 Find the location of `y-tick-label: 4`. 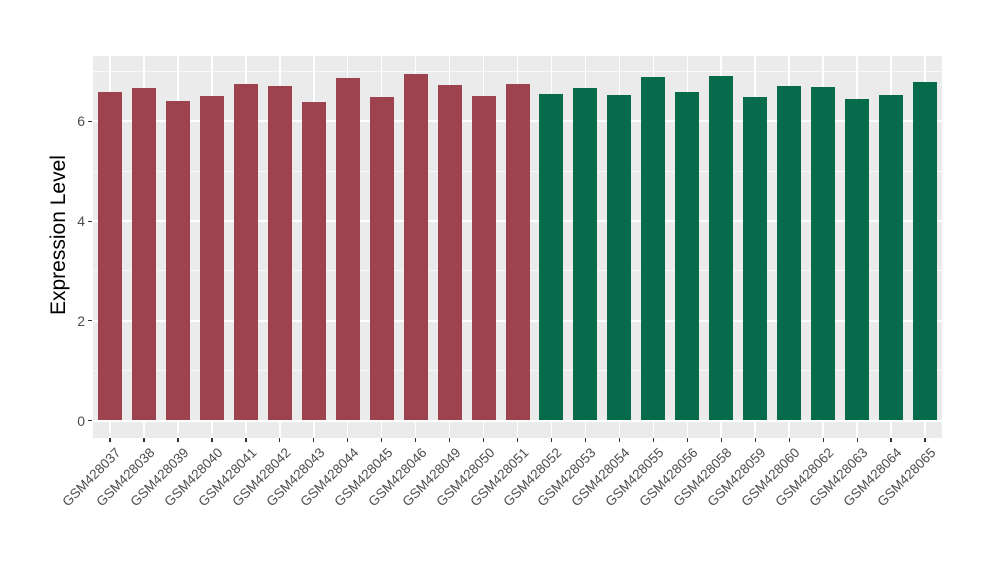

y-tick-label: 4 is located at coordinates (81, 221).